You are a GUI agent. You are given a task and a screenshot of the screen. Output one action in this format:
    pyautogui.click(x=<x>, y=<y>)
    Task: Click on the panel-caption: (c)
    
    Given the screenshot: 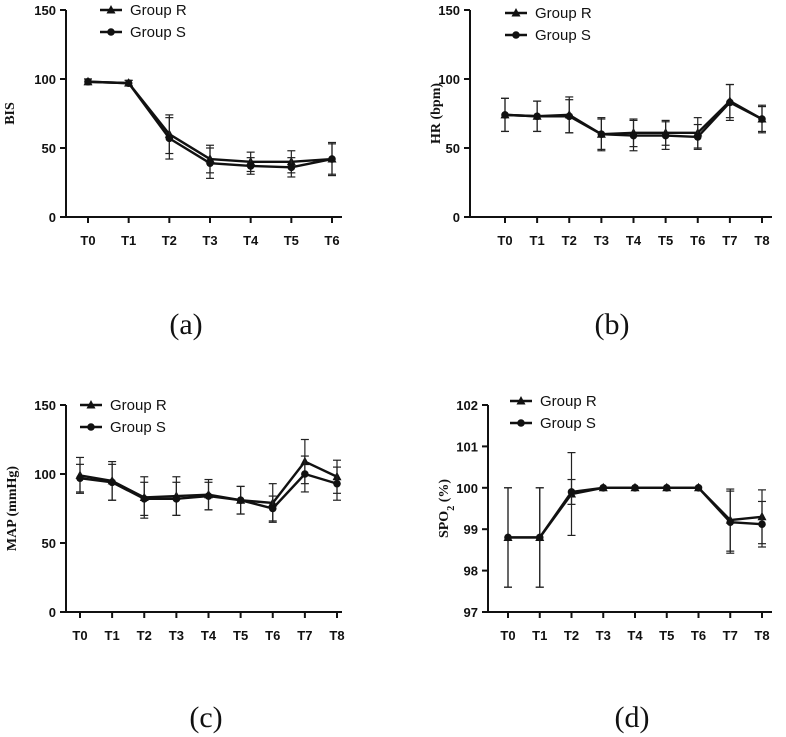 What is the action you would take?
    pyautogui.click(x=205, y=717)
    